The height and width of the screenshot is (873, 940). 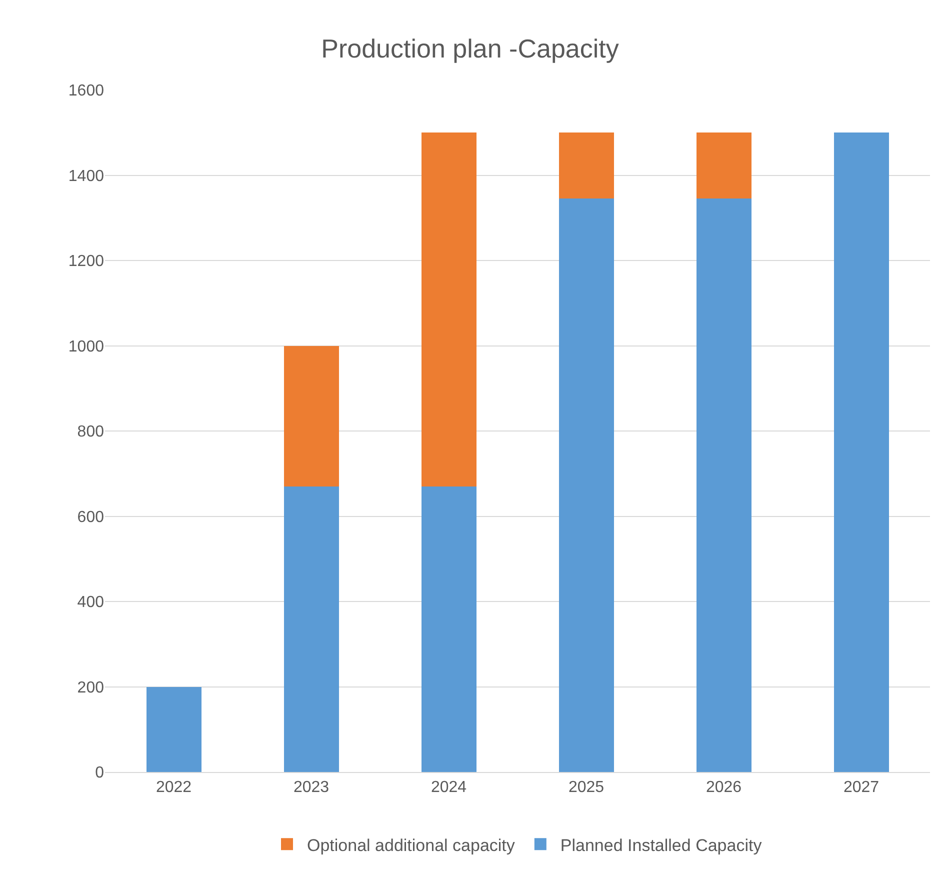 What do you see at coordinates (311, 787) in the screenshot?
I see `x-tick-label: 2023` at bounding box center [311, 787].